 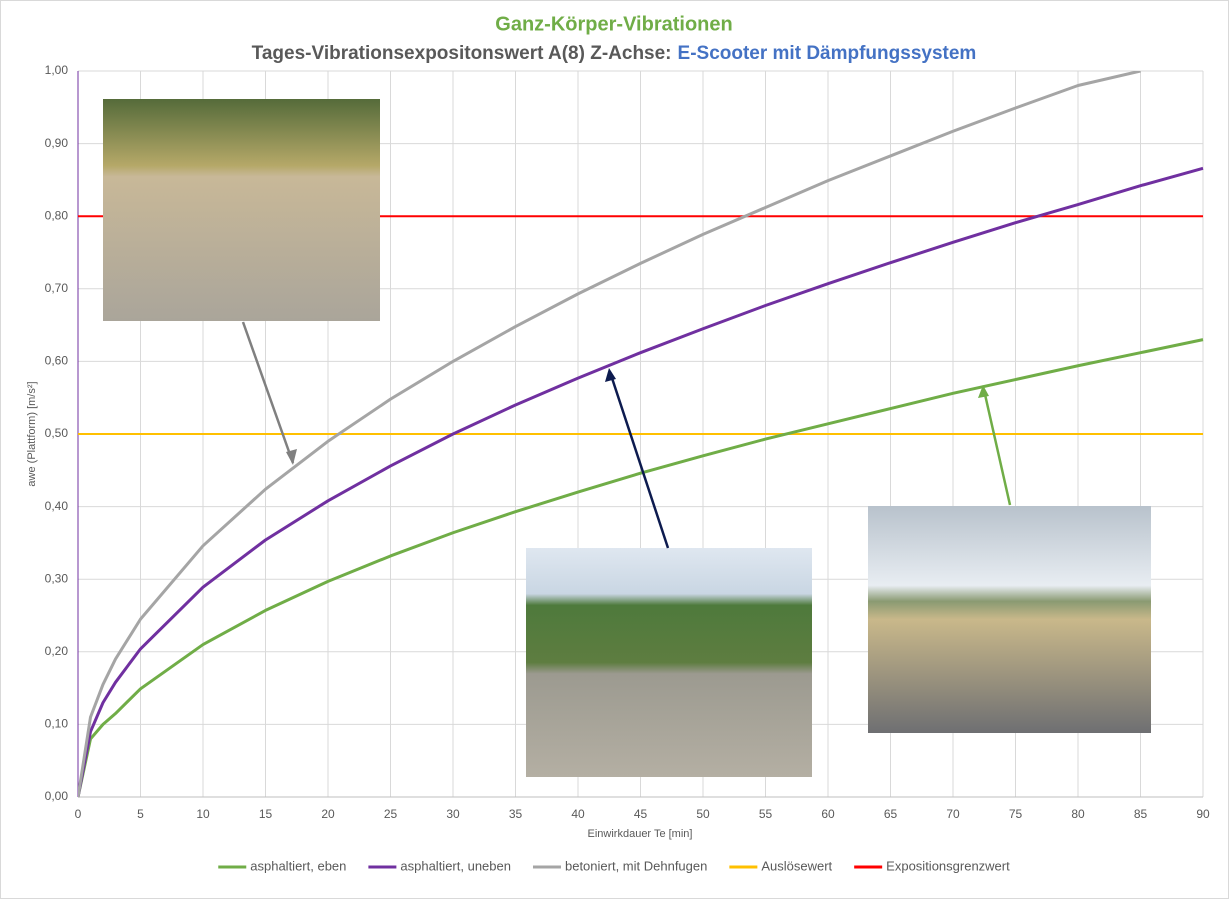 I want to click on y-tick-label: 1,00, so click(x=57, y=70).